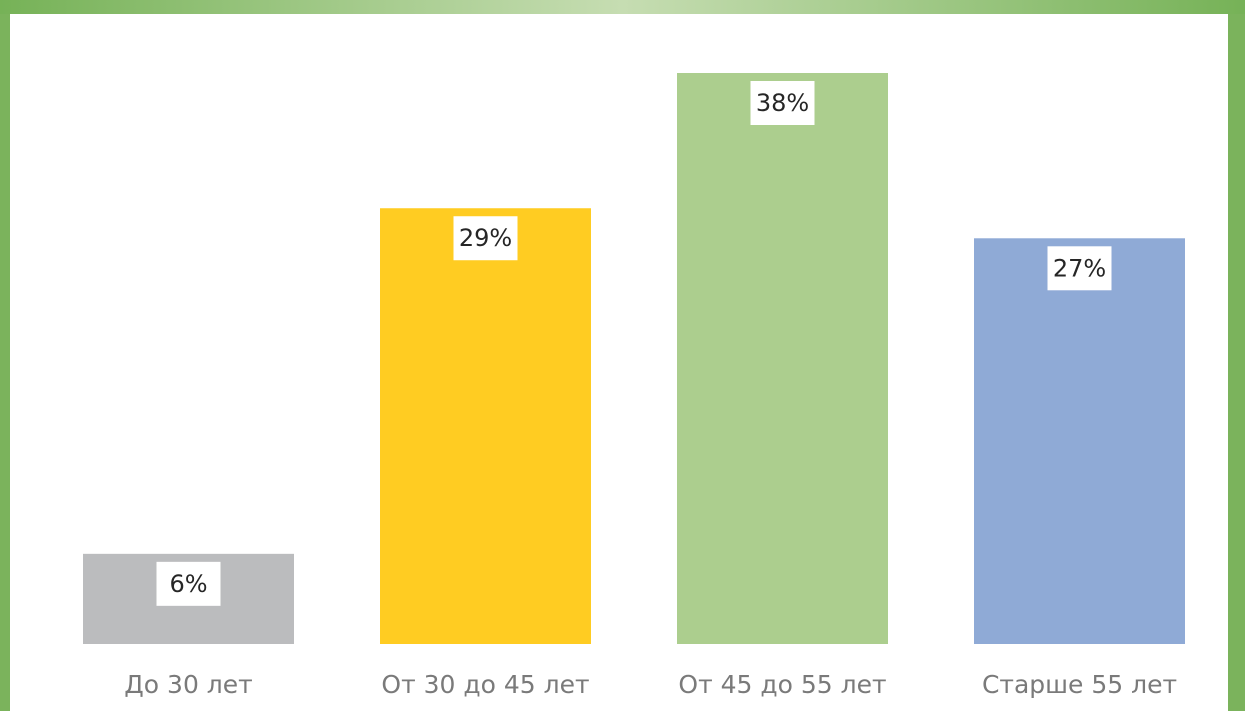 The height and width of the screenshot is (711, 1245). What do you see at coordinates (782, 684) in the screenshot?
I see `x-tick-label: От 45 до 55 лет` at bounding box center [782, 684].